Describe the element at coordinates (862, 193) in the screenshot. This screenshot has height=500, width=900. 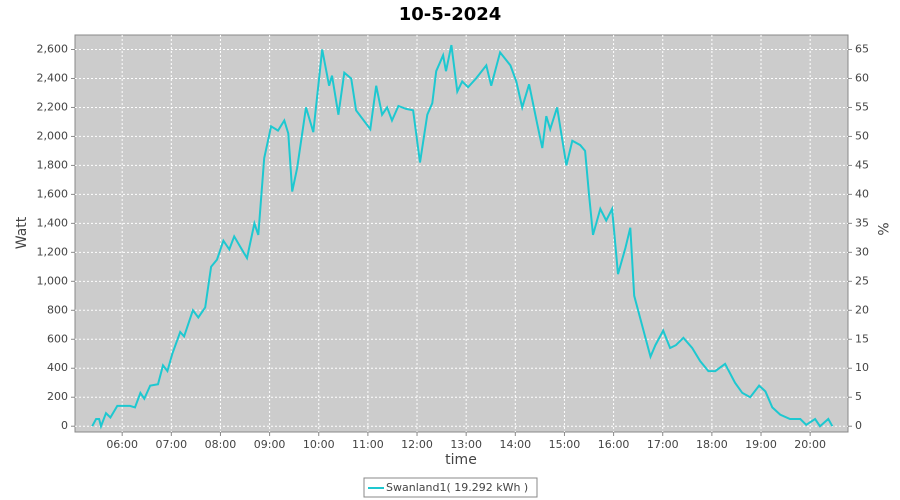
I see `y2-tick-label: 40` at that location.